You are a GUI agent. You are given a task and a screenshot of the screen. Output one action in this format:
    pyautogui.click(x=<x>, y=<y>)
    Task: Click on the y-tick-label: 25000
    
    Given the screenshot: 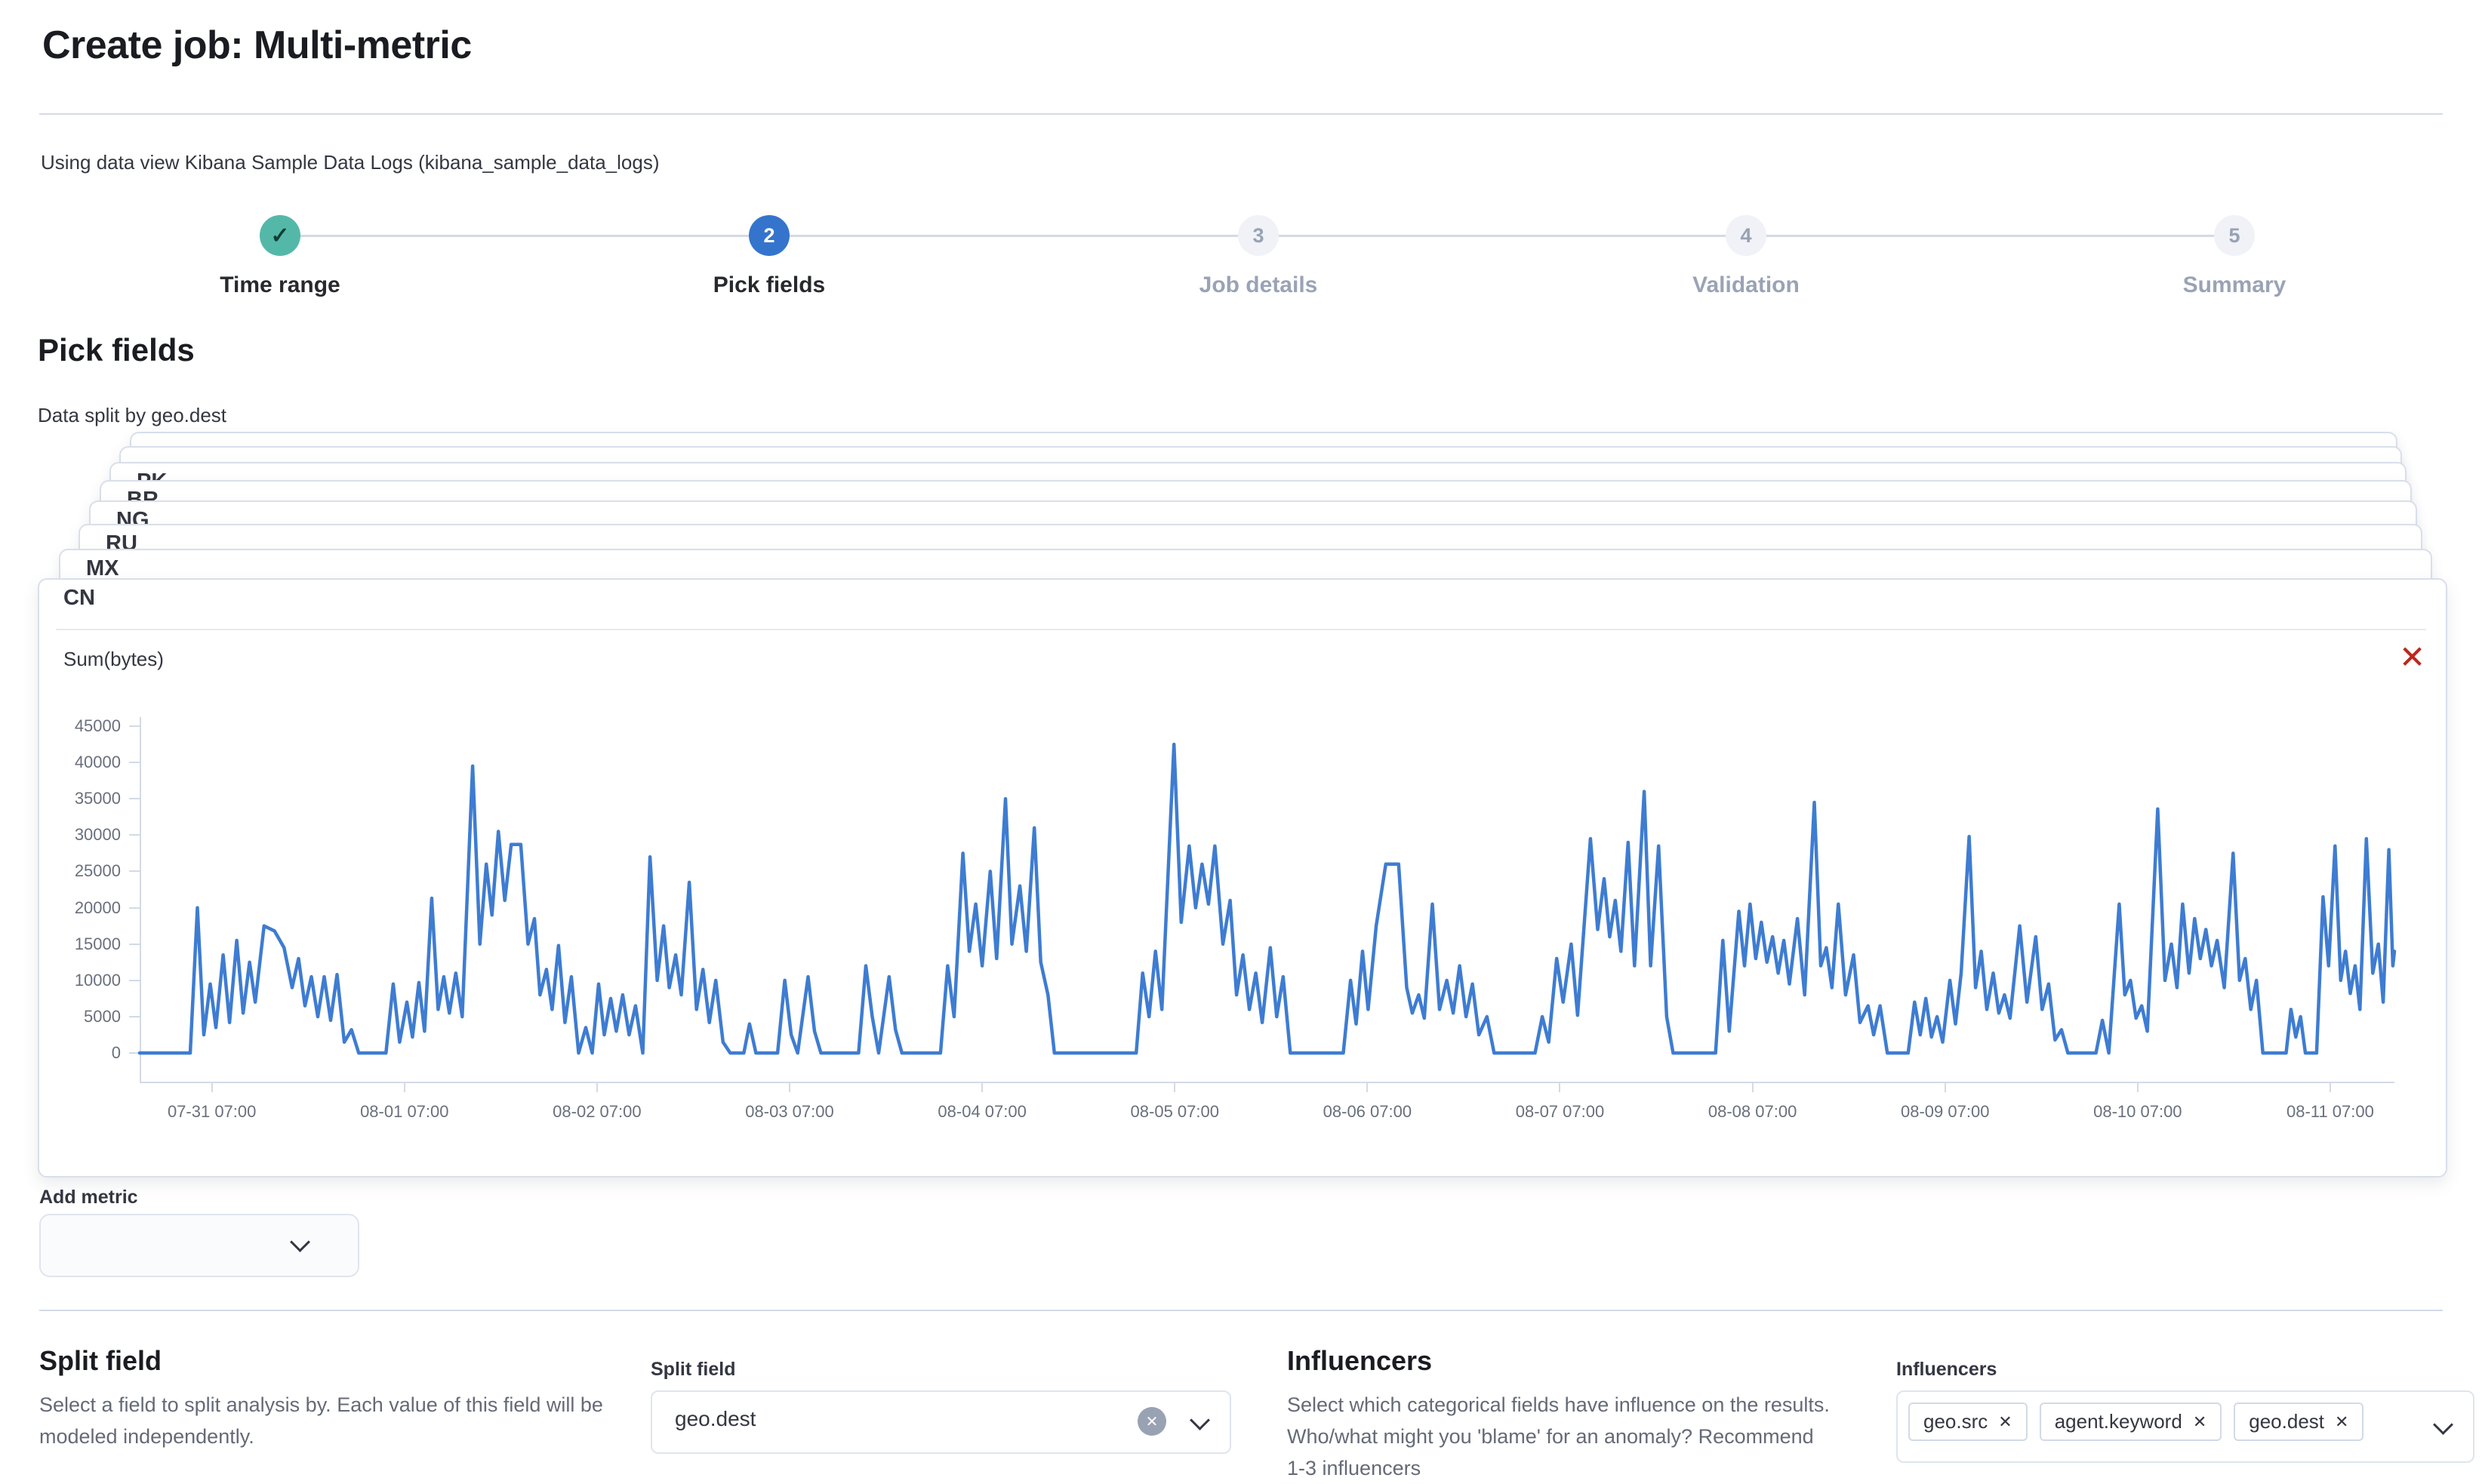 What is the action you would take?
    pyautogui.click(x=97, y=871)
    